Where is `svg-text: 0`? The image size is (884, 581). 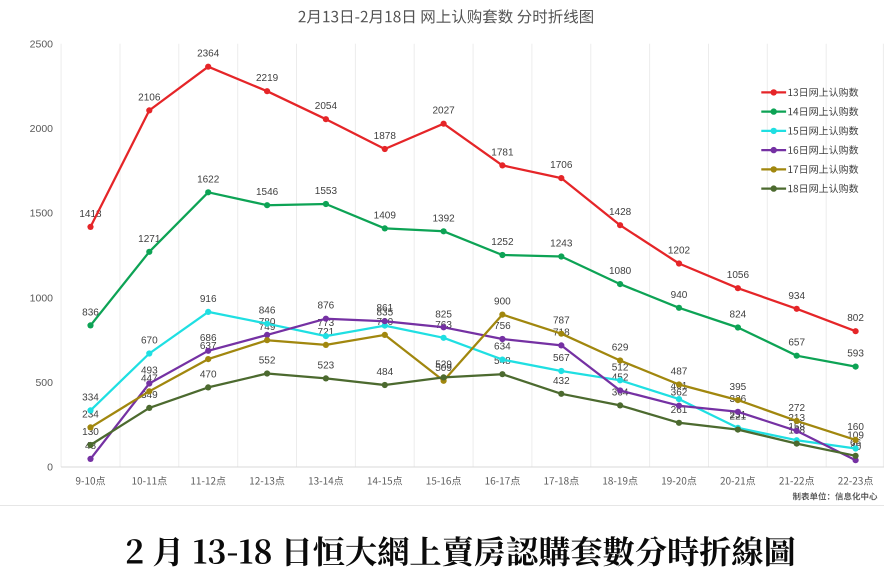 svg-text: 0 is located at coordinates (50, 468).